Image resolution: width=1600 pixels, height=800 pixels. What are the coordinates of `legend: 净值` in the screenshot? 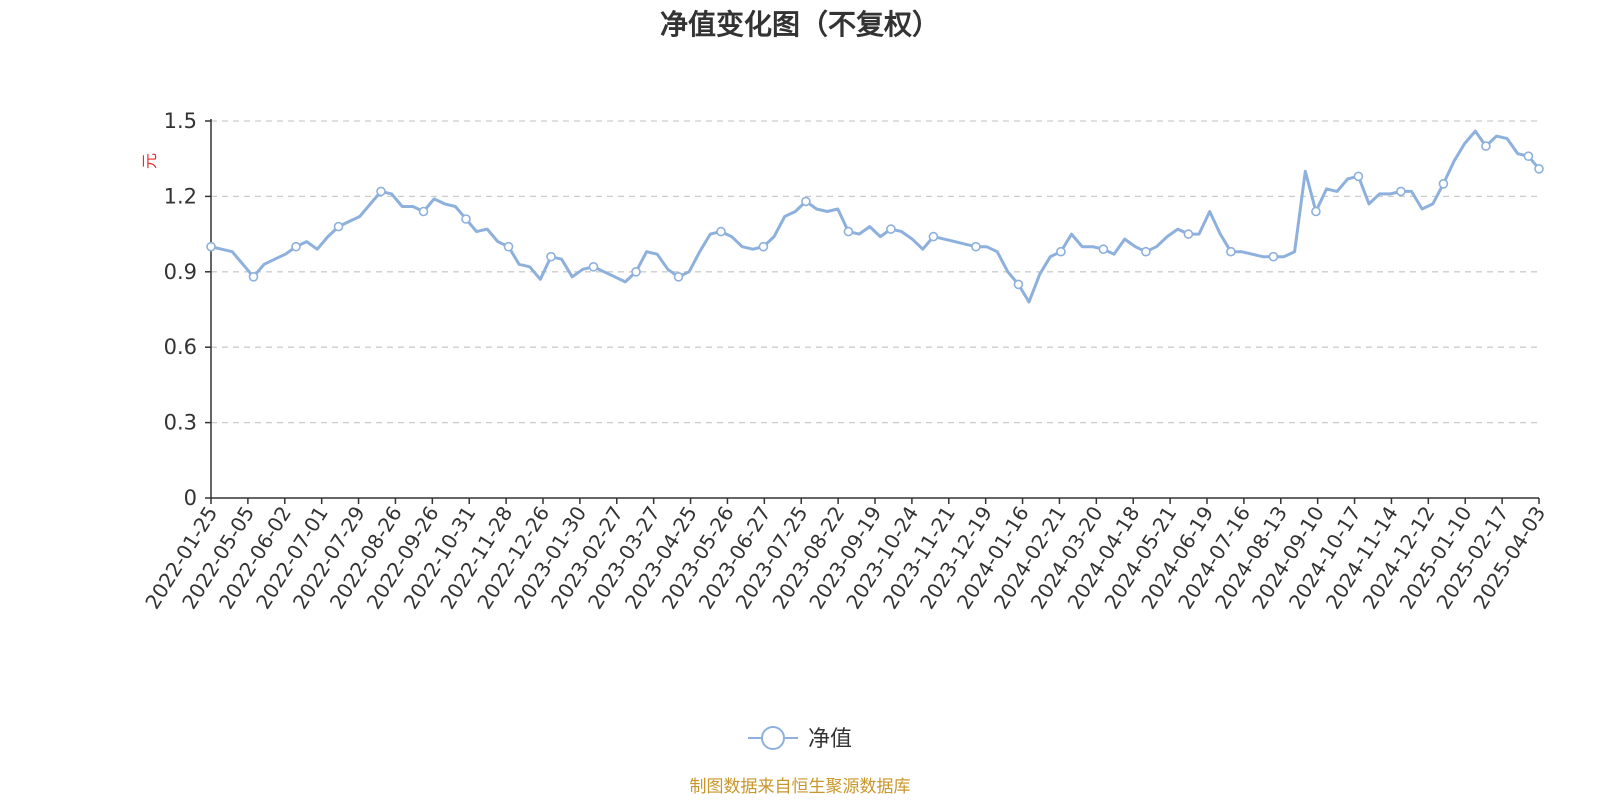 It's located at (800, 739).